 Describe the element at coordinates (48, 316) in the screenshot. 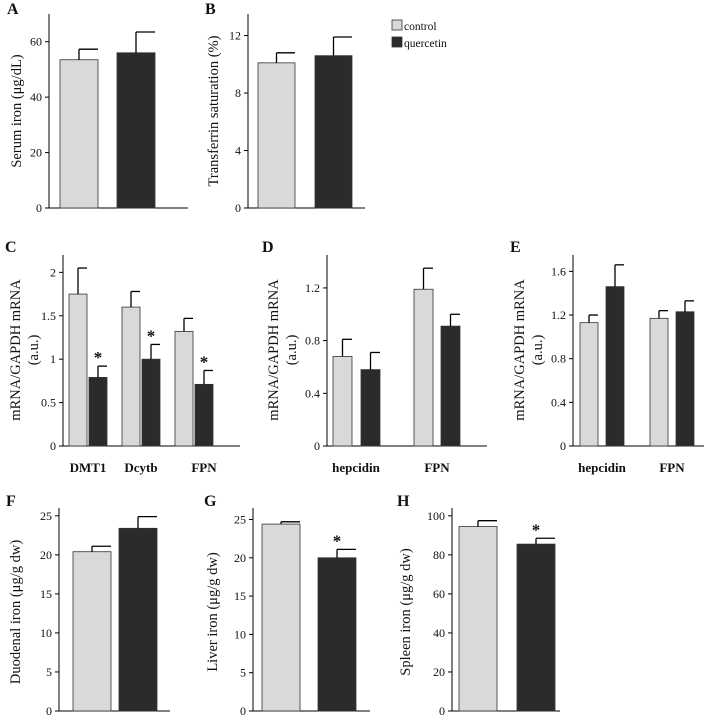

I see `y-tick-label: 1.5` at that location.